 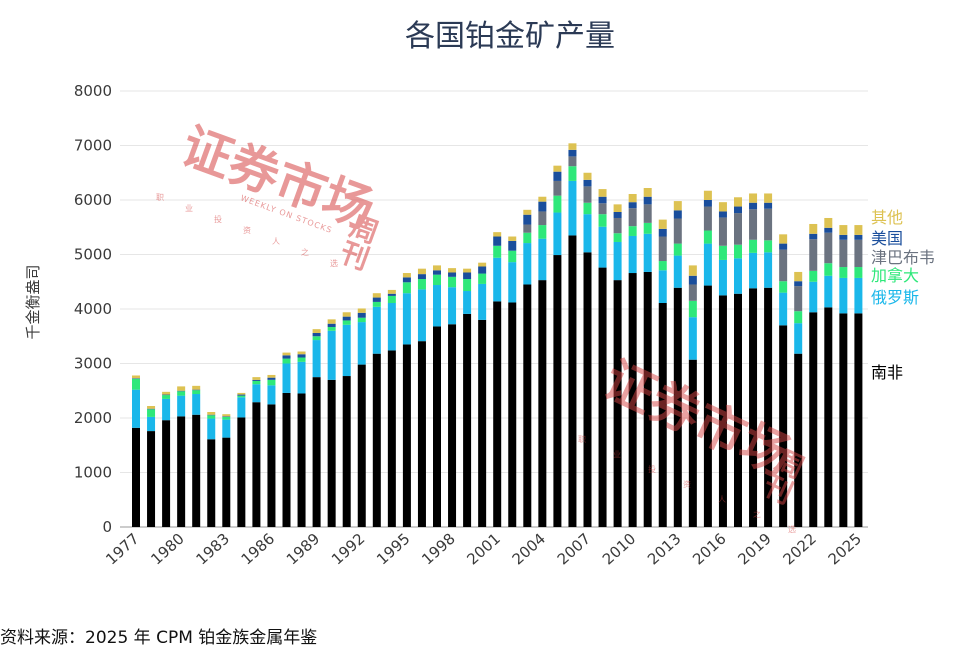 I want to click on watermark-slogan-char: 投, so click(x=652, y=469).